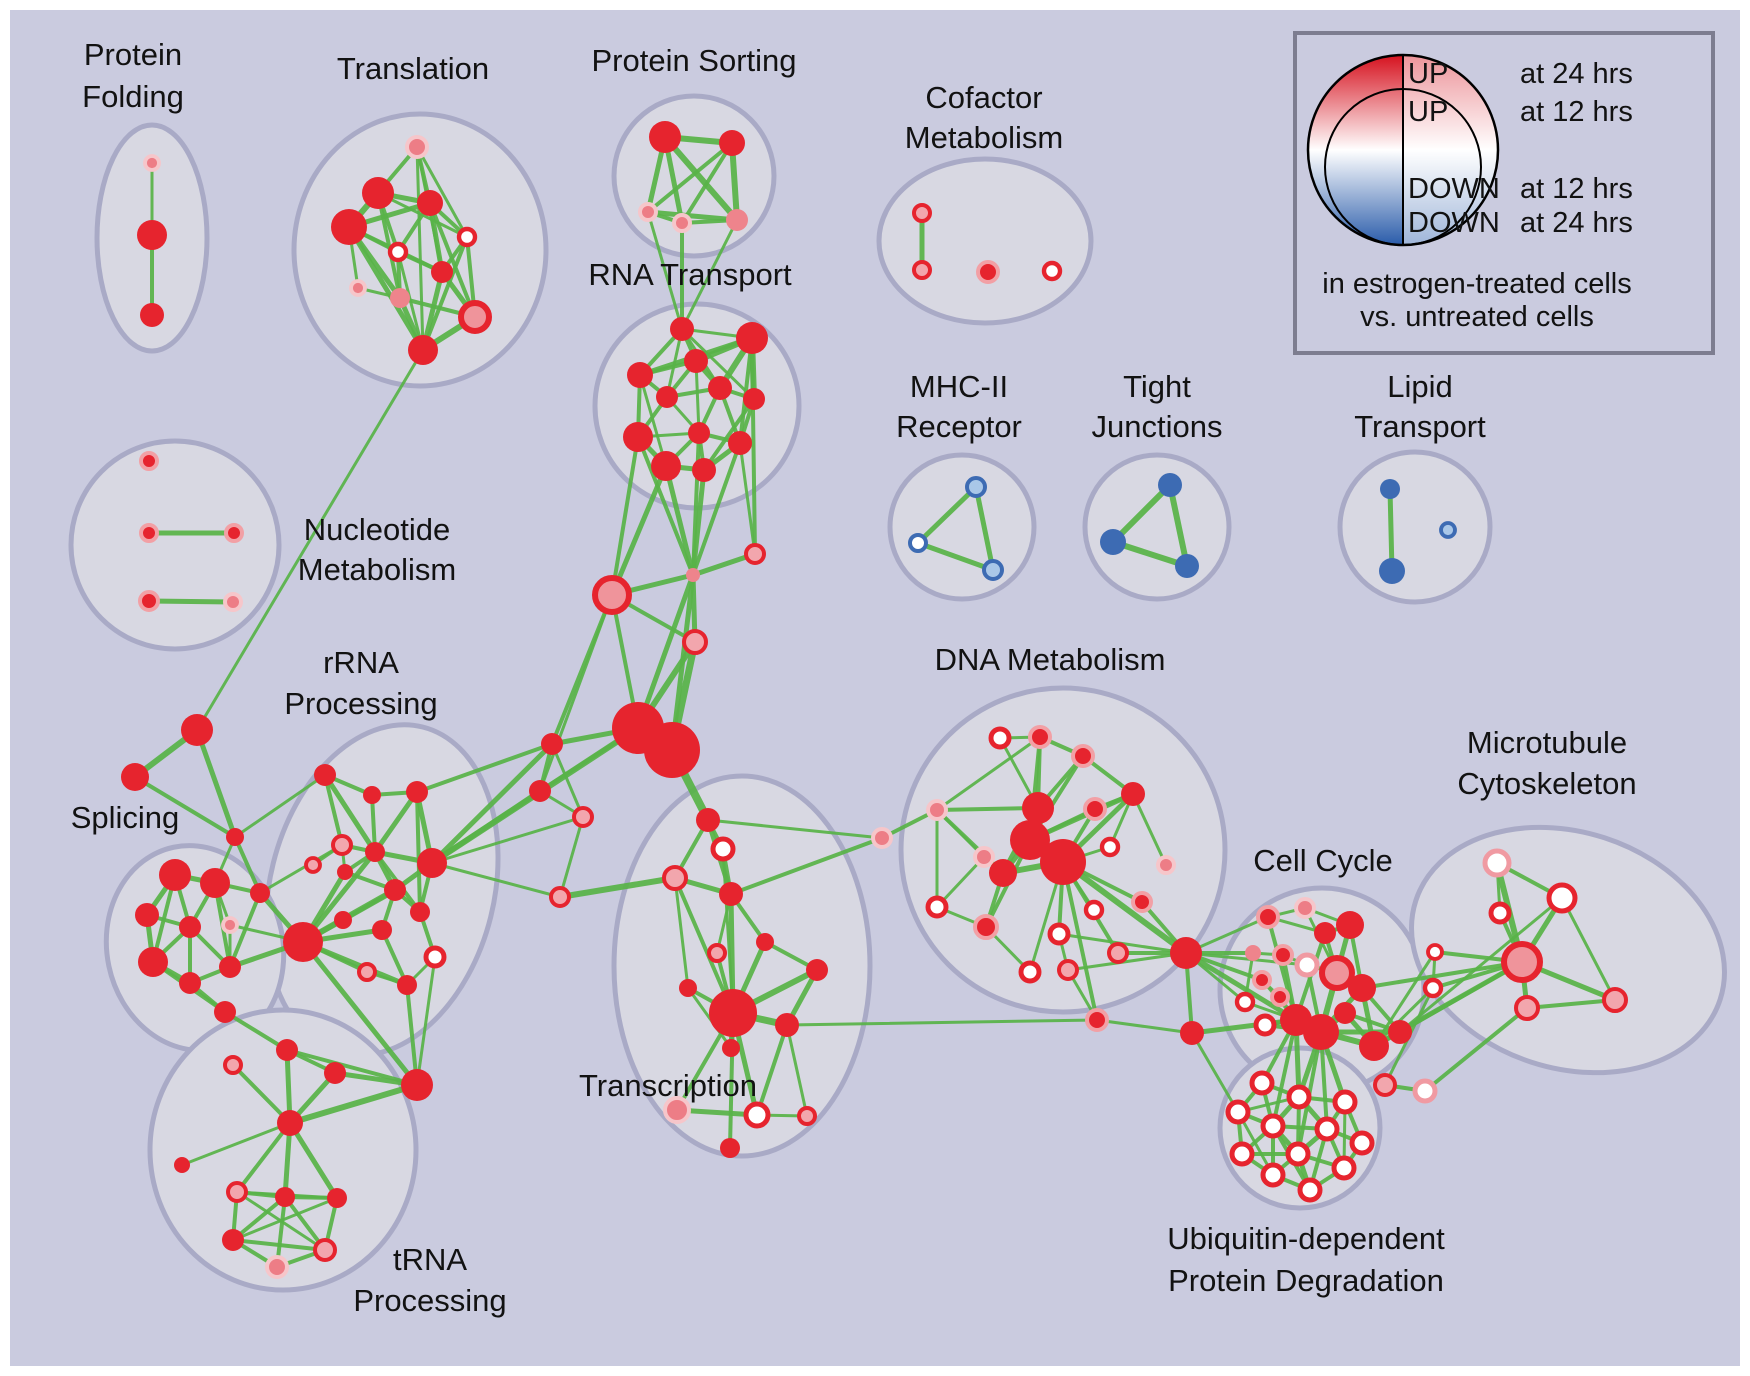  Describe the element at coordinates (1504, 193) in the screenshot. I see `legend-box` at that location.